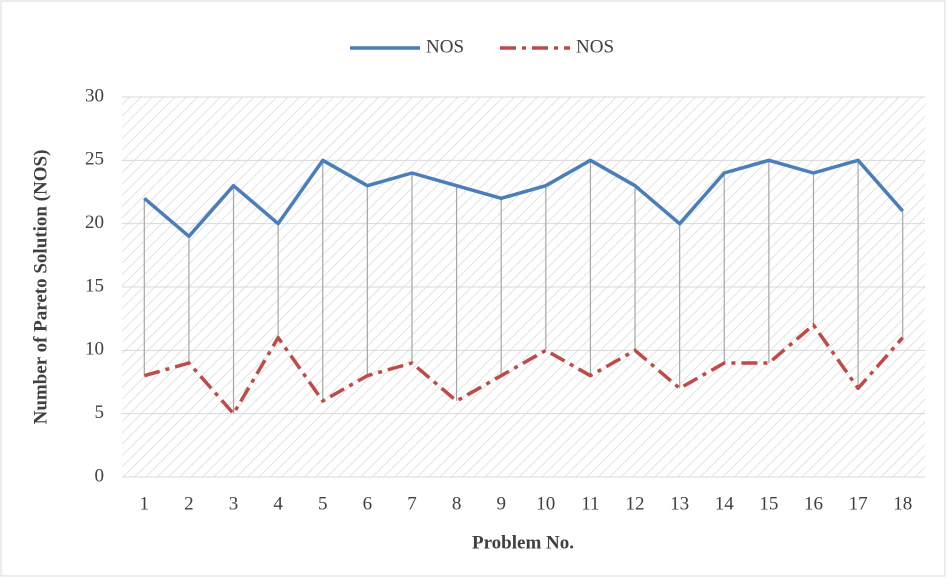  I want to click on y-tick-label: 25, so click(94, 159).